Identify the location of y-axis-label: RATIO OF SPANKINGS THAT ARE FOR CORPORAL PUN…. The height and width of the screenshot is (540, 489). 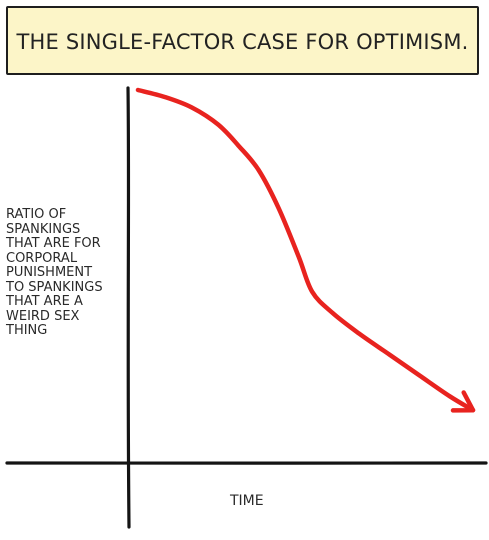
(65, 273).